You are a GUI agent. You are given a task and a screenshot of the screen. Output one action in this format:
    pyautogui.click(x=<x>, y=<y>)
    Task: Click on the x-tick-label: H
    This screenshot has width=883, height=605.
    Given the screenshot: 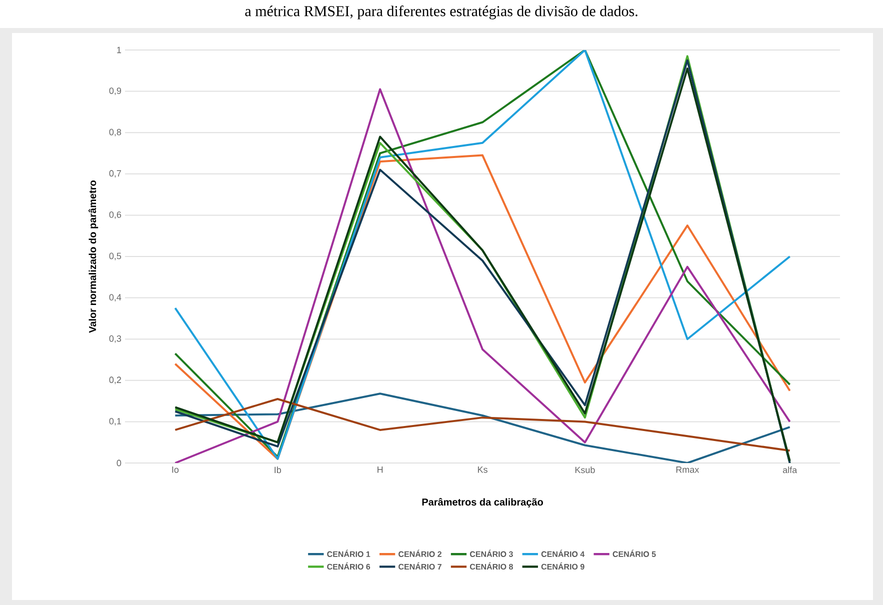 What is the action you would take?
    pyautogui.click(x=380, y=469)
    